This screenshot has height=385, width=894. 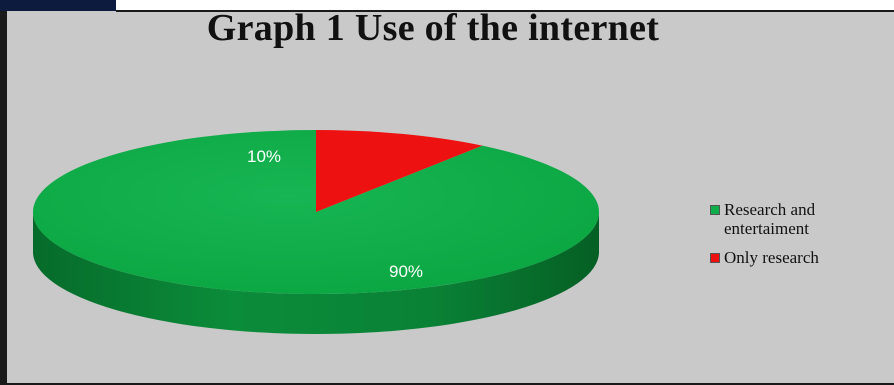 I want to click on legend: Research and entertaiment Only research, so click(x=802, y=238).